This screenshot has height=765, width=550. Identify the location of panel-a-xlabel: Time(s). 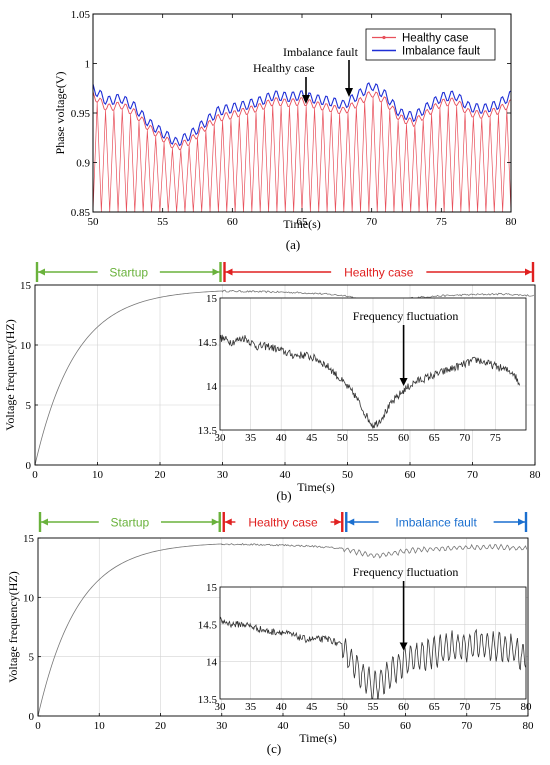
(302, 224).